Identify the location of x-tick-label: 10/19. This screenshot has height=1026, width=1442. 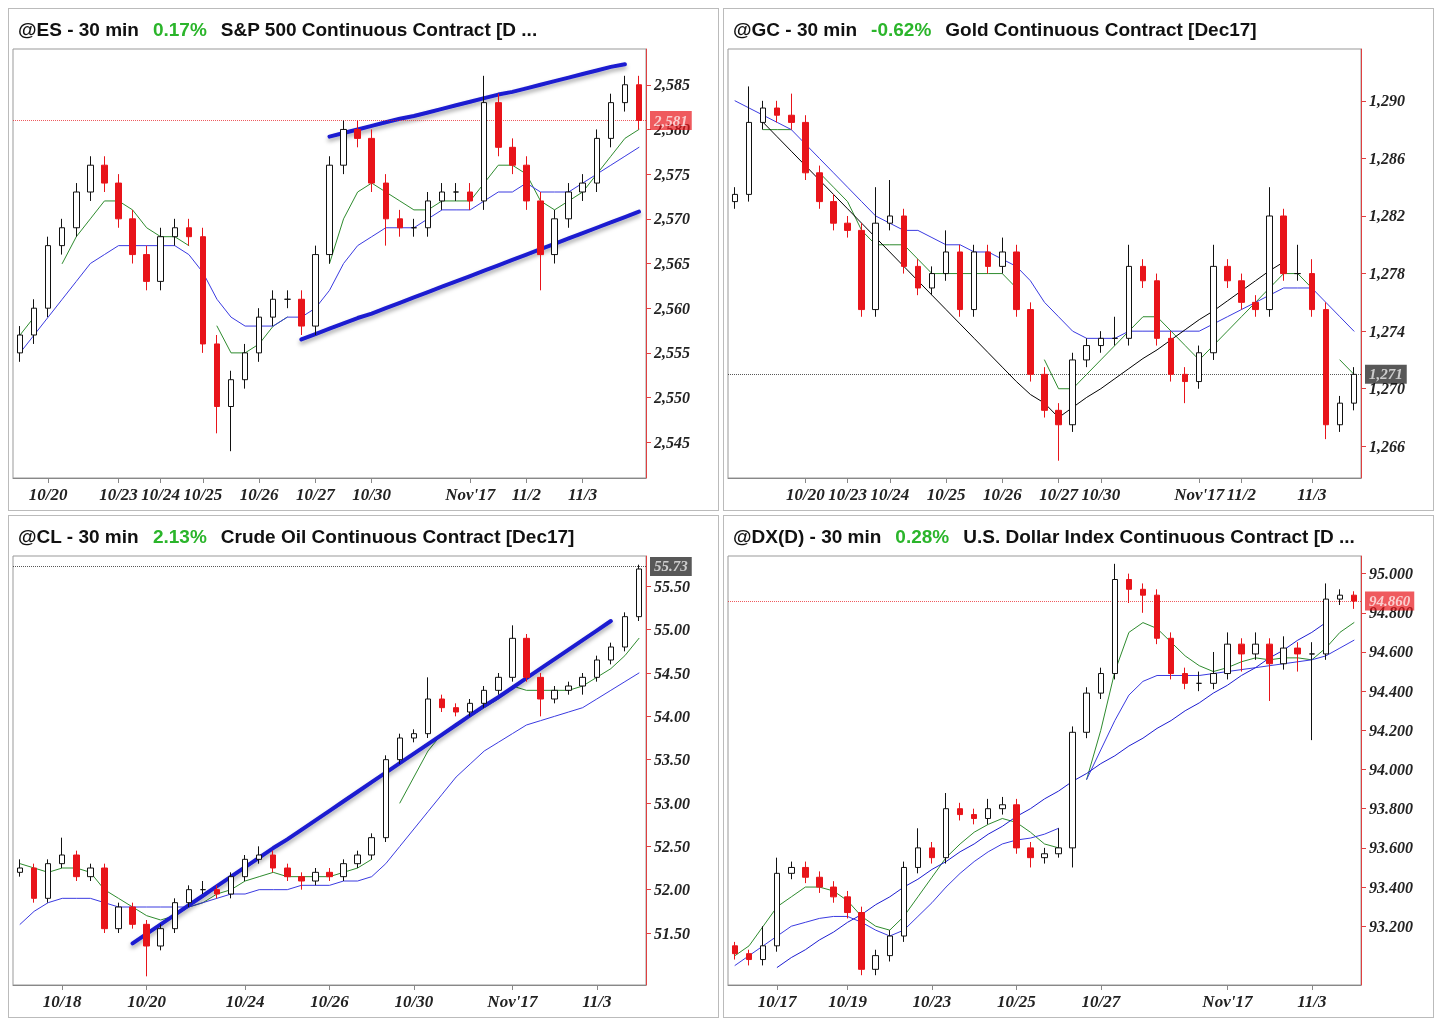
(848, 1001).